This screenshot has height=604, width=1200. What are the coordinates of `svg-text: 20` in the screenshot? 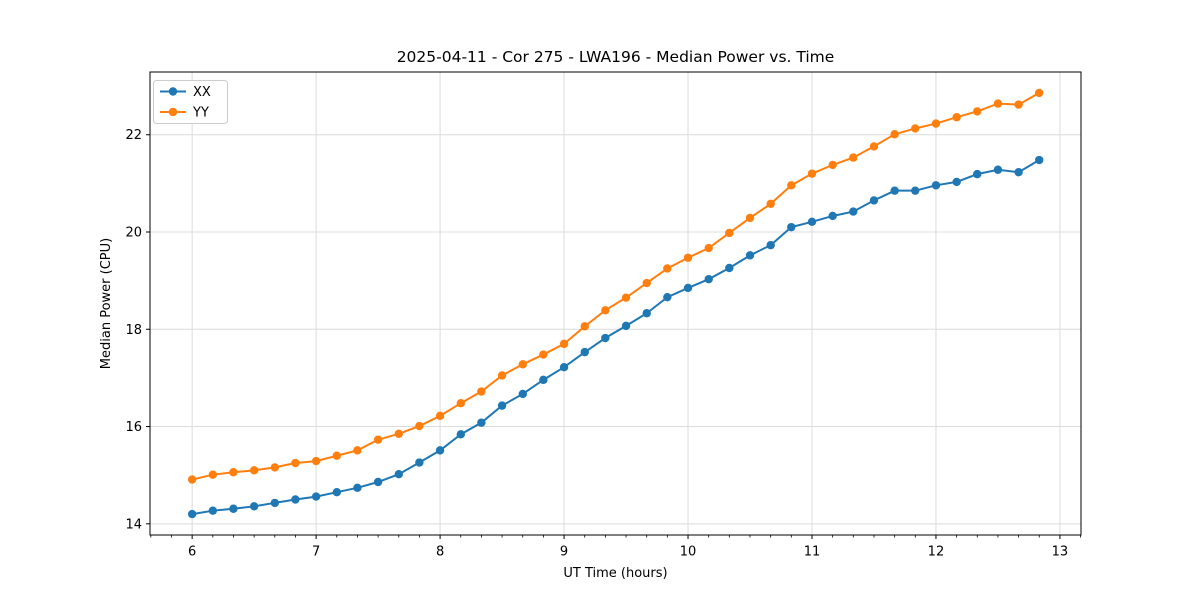 It's located at (133, 233).